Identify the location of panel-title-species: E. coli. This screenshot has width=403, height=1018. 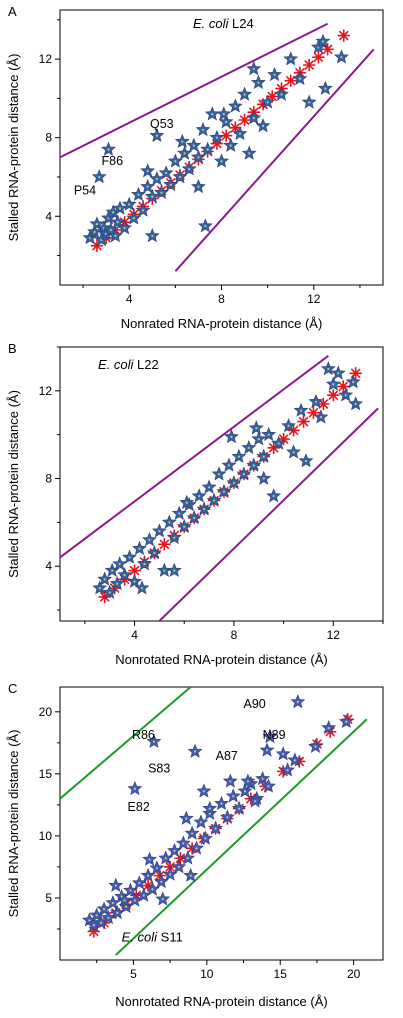
(116, 364).